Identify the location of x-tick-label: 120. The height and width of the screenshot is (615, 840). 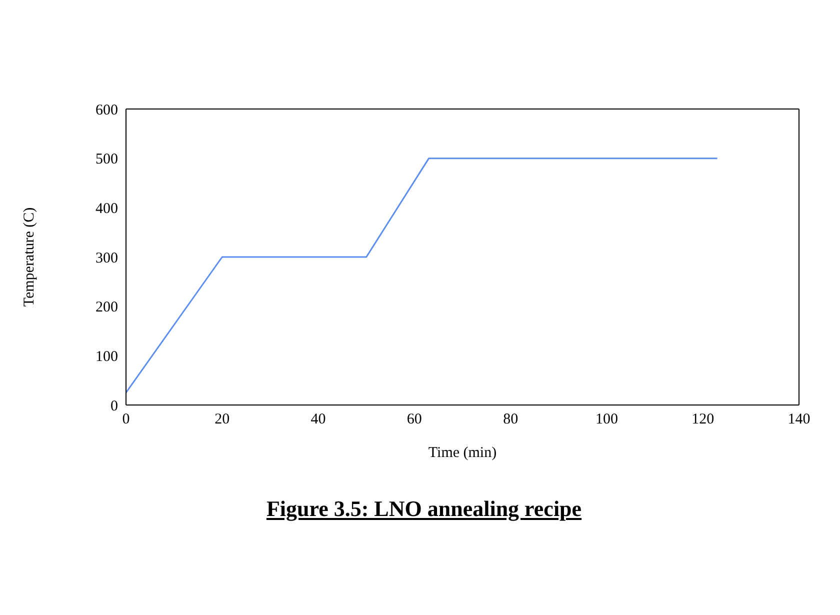
(703, 420).